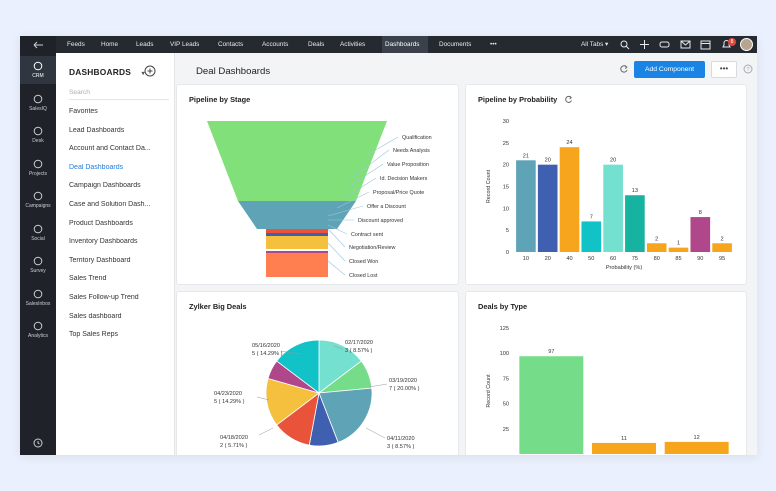  What do you see at coordinates (119, 93) in the screenshot?
I see `search-input: Search` at bounding box center [119, 93].